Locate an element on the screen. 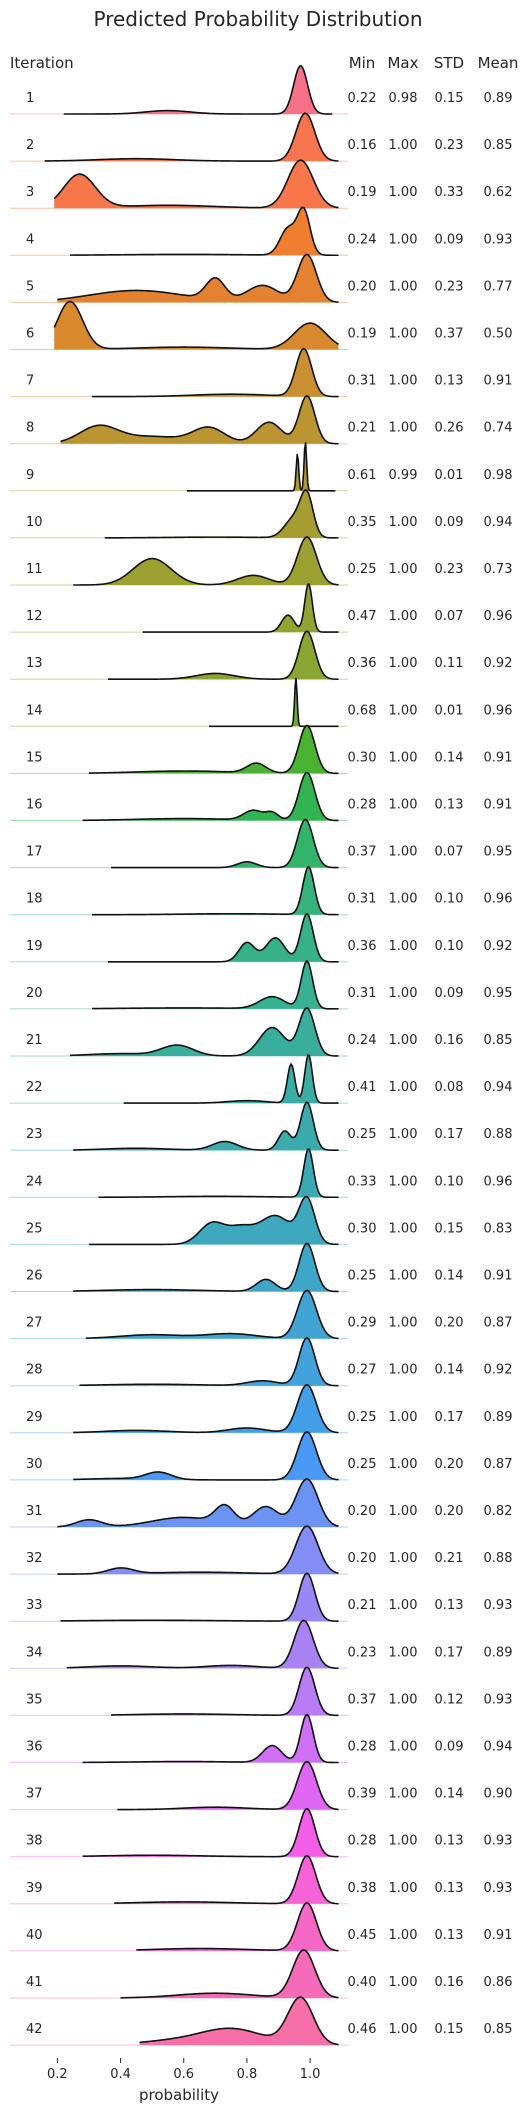  iteration-label: 9 is located at coordinates (30, 475).